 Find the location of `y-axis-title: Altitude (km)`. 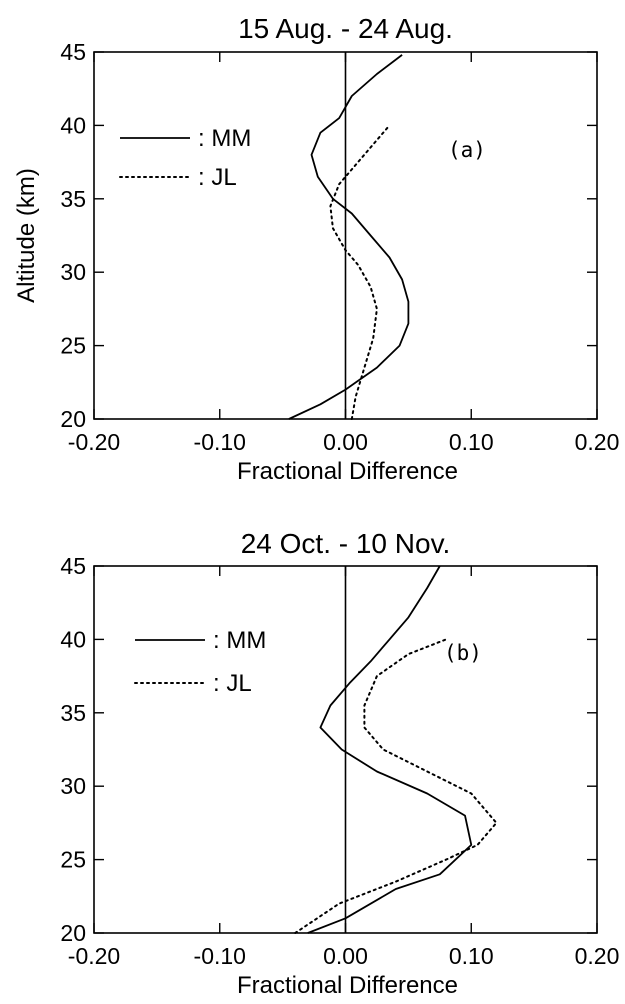

y-axis-title: Altitude (km) is located at coordinates (26, 235).